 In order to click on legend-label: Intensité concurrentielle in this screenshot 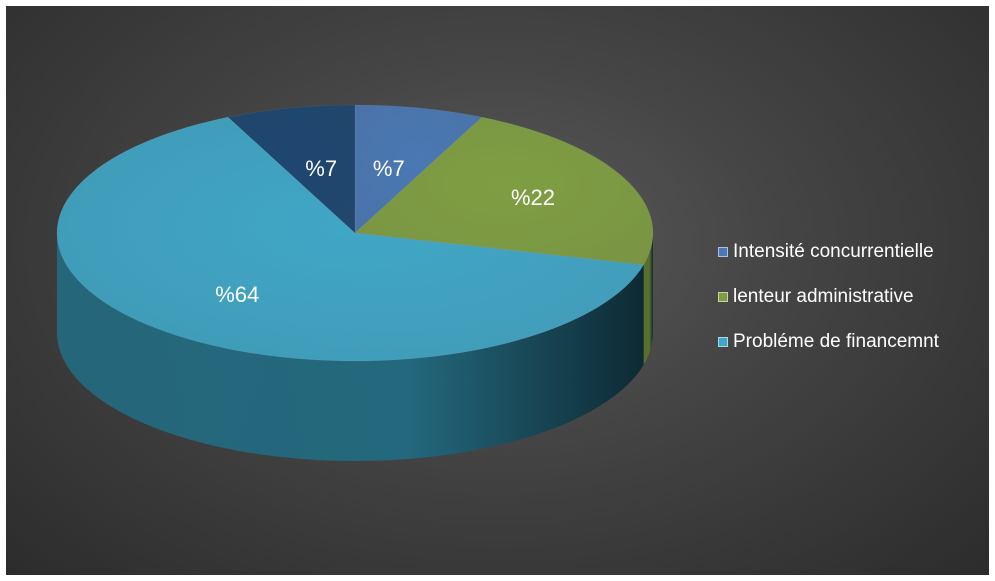, I will do `click(833, 251)`.